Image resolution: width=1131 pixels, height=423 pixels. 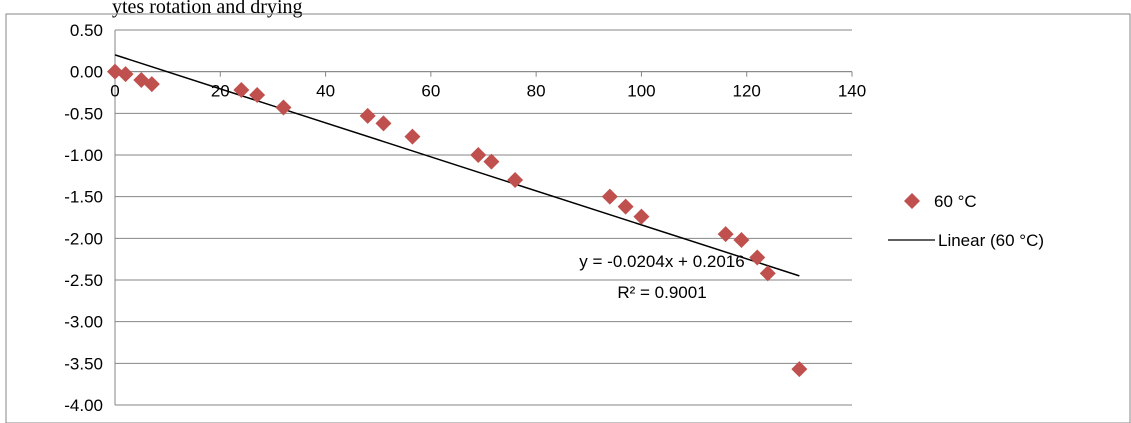 I want to click on y-tick-label: -1.00, so click(x=83, y=155).